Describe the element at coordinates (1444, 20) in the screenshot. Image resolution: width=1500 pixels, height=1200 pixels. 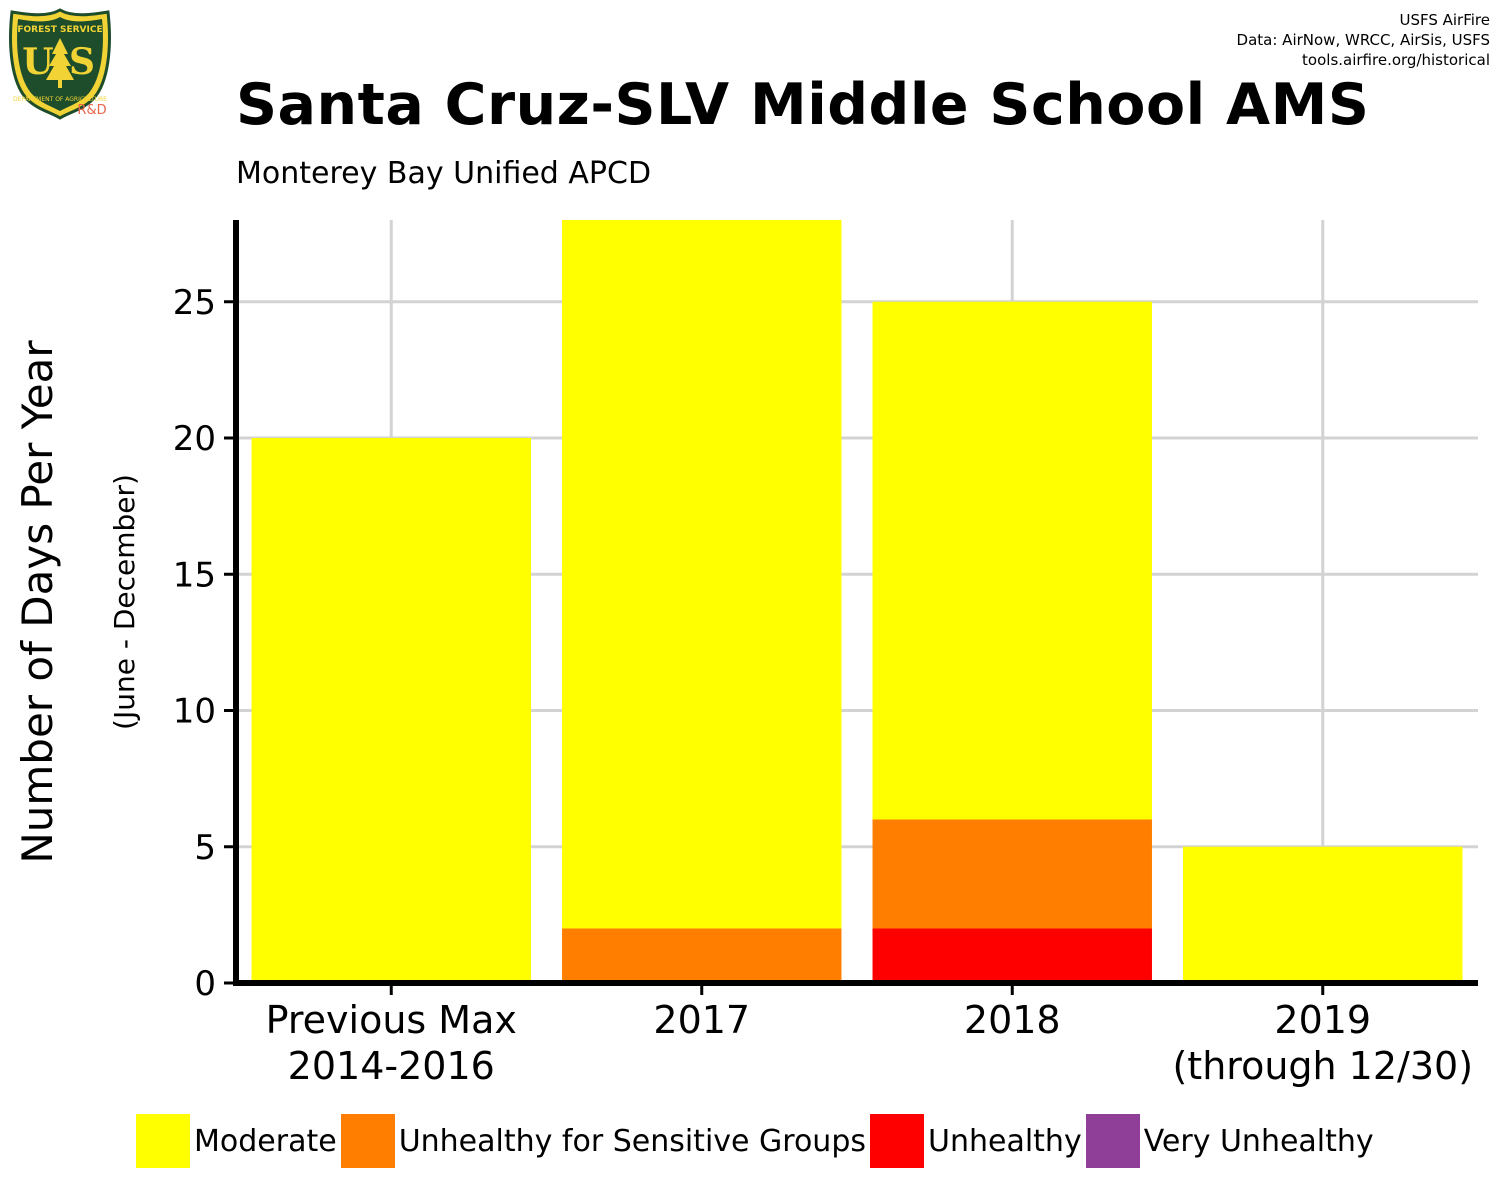
I see `credit-line-1: USFS AirFire` at that location.